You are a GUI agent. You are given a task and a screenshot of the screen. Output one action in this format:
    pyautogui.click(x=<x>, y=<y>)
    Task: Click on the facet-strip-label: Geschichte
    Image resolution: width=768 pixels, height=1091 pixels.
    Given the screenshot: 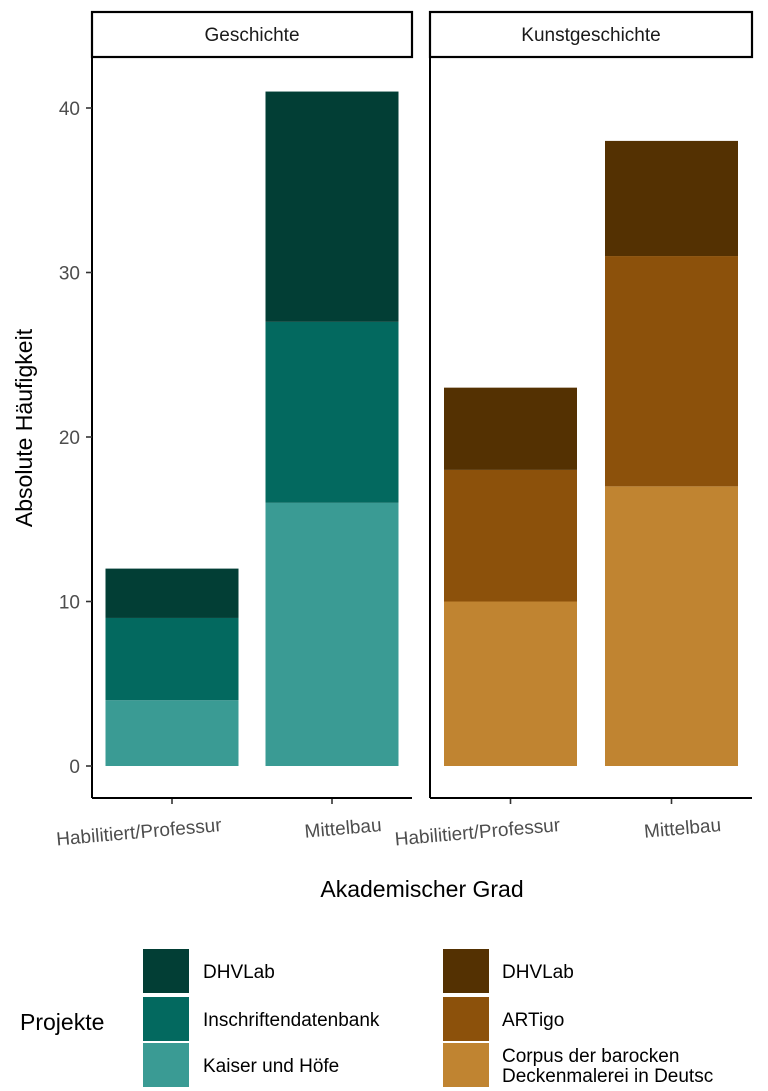 What is the action you would take?
    pyautogui.click(x=251, y=35)
    